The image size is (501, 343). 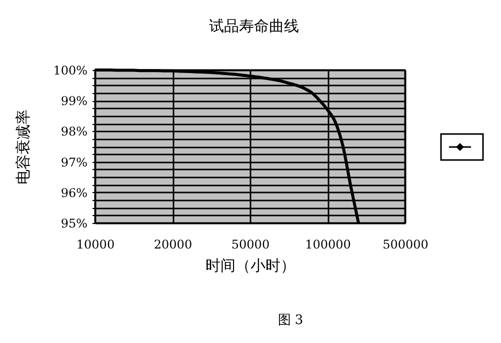 What do you see at coordinates (254, 26) in the screenshot?
I see `chart-title: 试品寿命曲线` at bounding box center [254, 26].